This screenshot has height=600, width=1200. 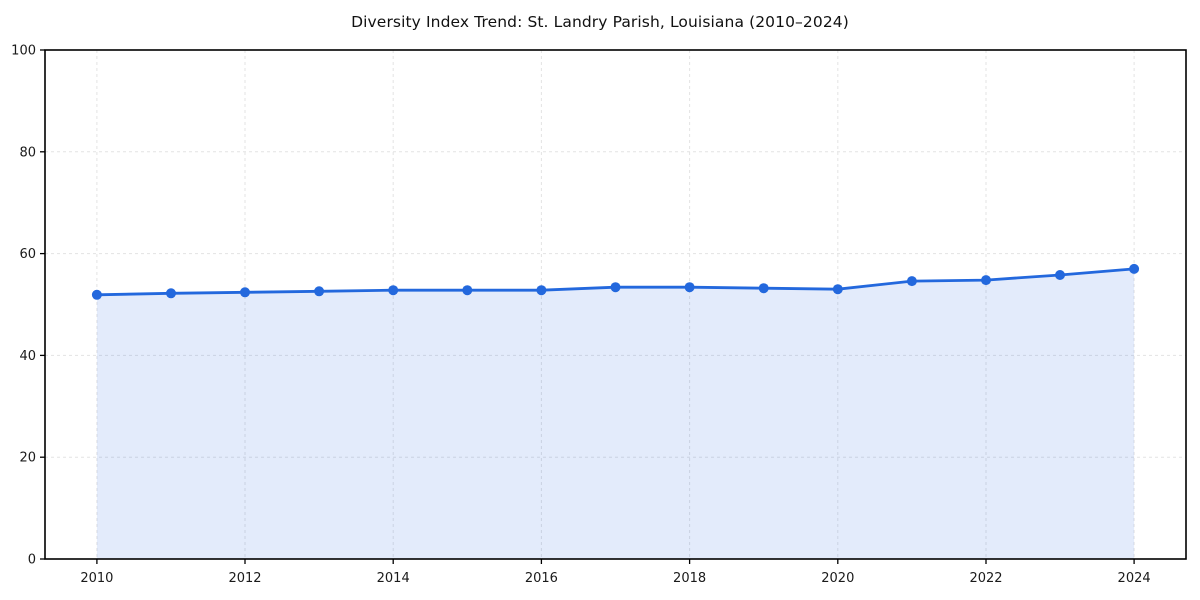 I want to click on data-point-2023, so click(x=1060, y=275).